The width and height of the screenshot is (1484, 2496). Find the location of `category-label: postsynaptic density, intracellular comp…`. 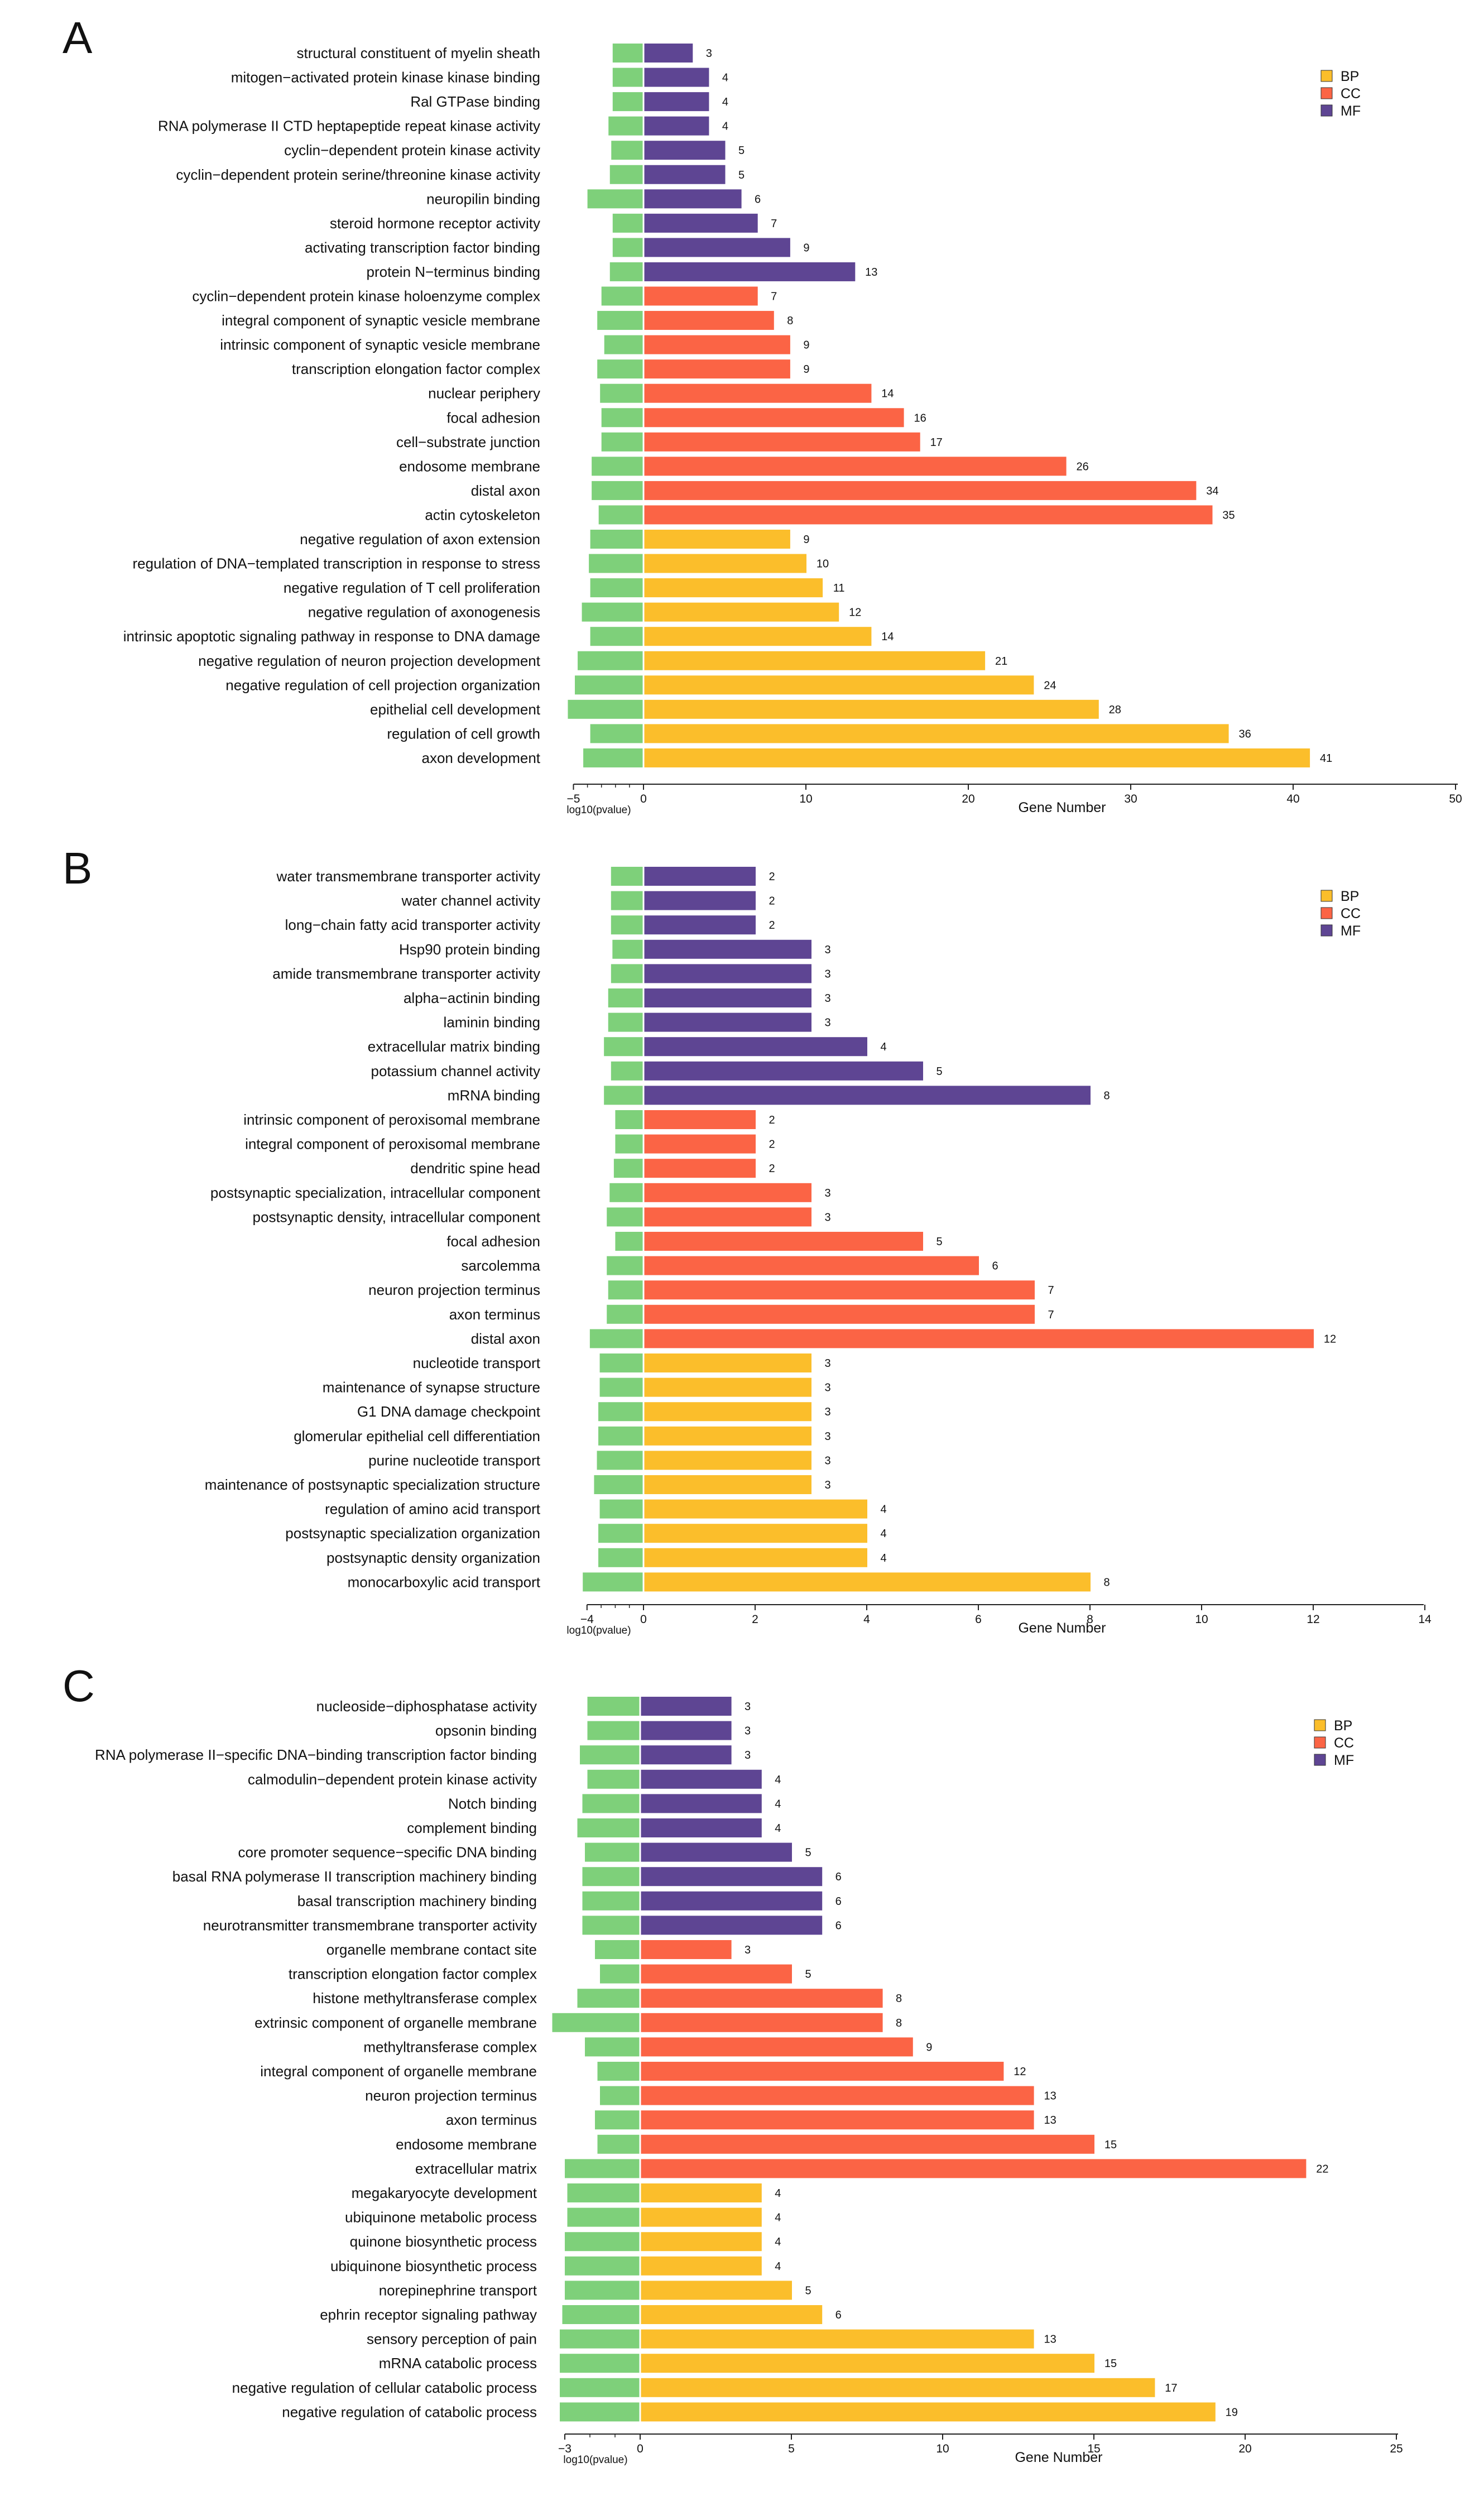

category-label: postsynaptic density, intracellular comp… is located at coordinates (397, 1216).